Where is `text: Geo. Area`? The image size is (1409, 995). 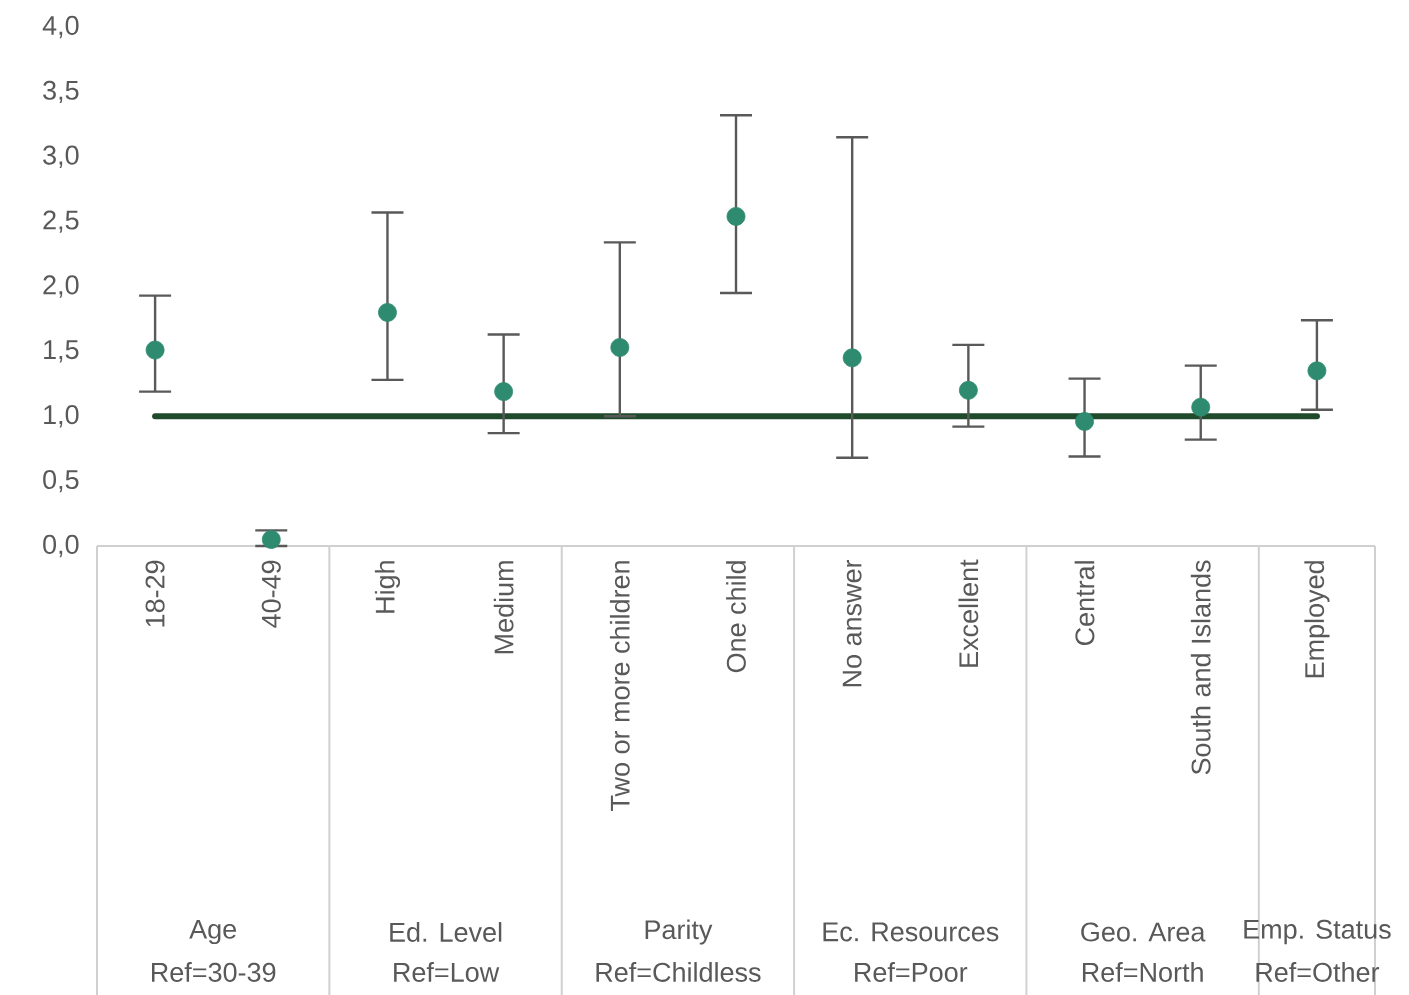 text: Geo. Area is located at coordinates (1143, 932).